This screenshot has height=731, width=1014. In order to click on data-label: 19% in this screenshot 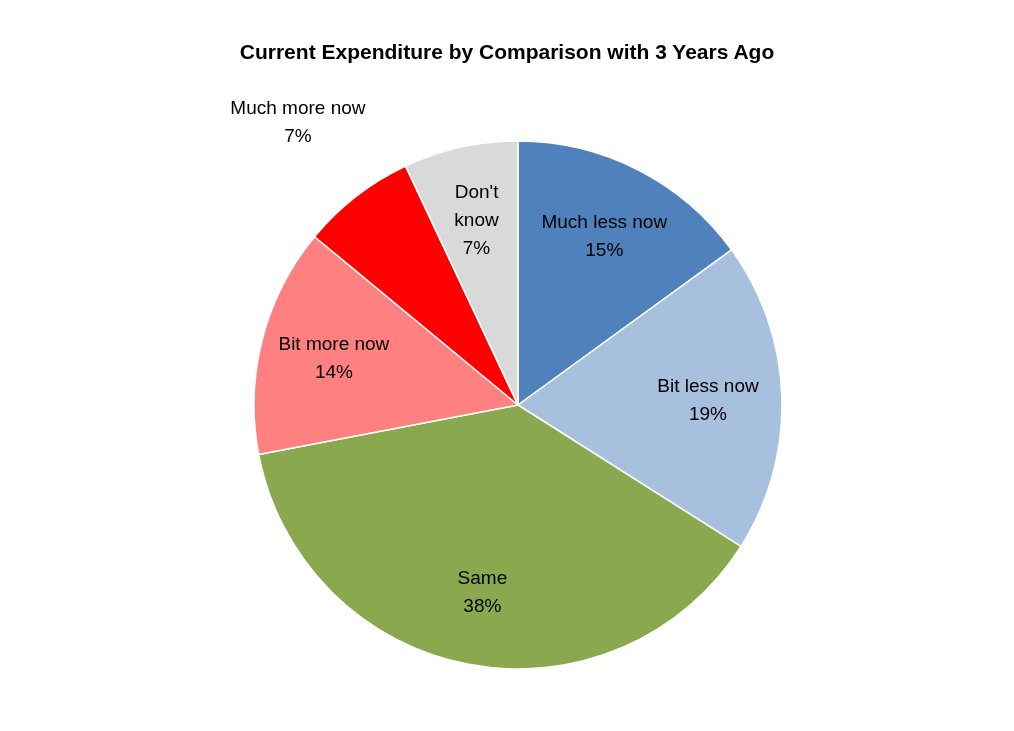, I will do `click(708, 413)`.